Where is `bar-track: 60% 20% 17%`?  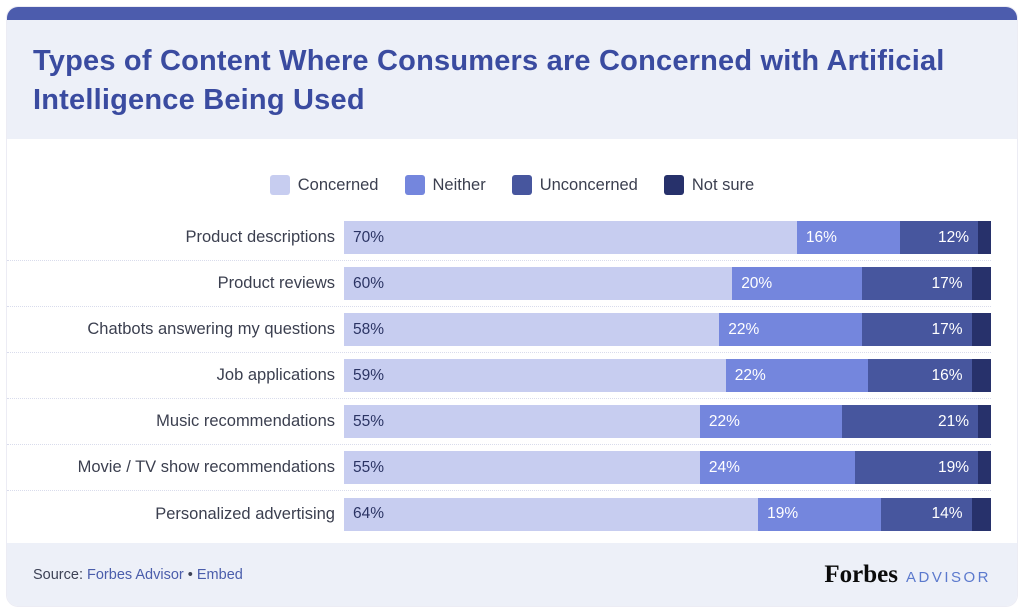 bar-track: 60% 20% 17% is located at coordinates (667, 283).